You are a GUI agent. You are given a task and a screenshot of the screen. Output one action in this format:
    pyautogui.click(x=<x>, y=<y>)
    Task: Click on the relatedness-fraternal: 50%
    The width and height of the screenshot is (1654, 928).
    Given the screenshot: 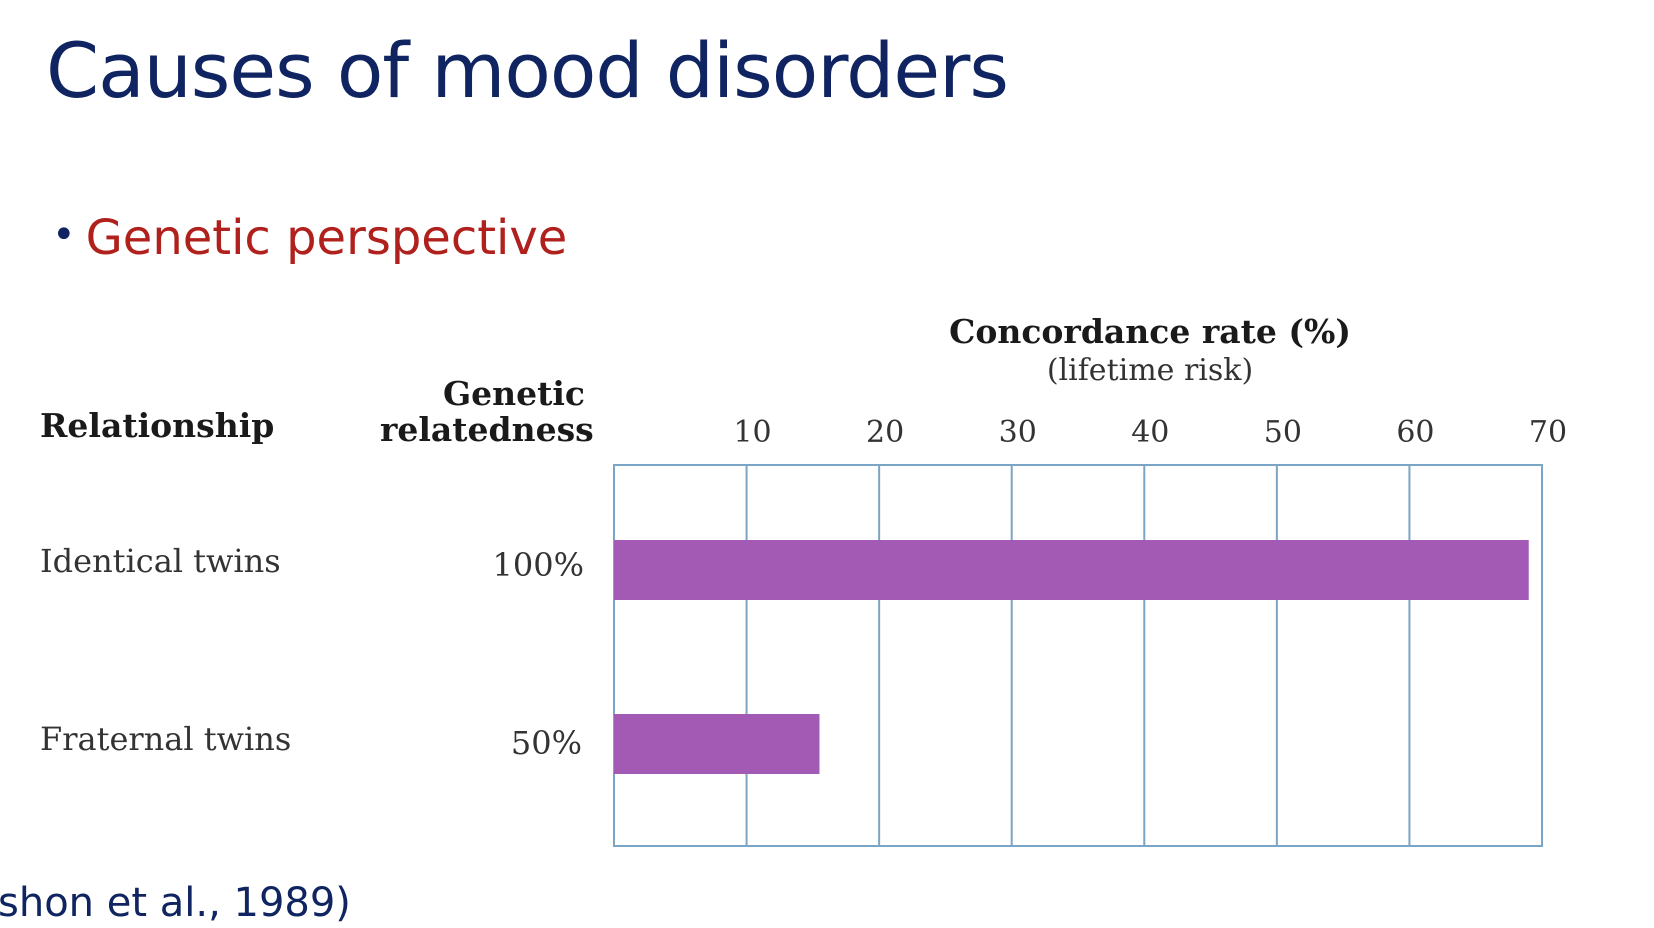 What is the action you would take?
    pyautogui.click(x=546, y=743)
    